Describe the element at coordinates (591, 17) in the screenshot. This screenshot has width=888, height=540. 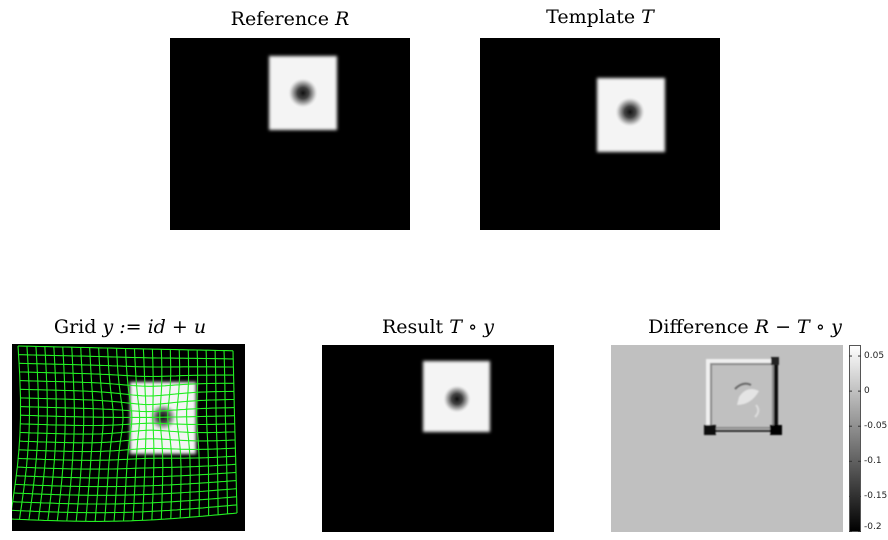
I see `template-title-text: Template` at that location.